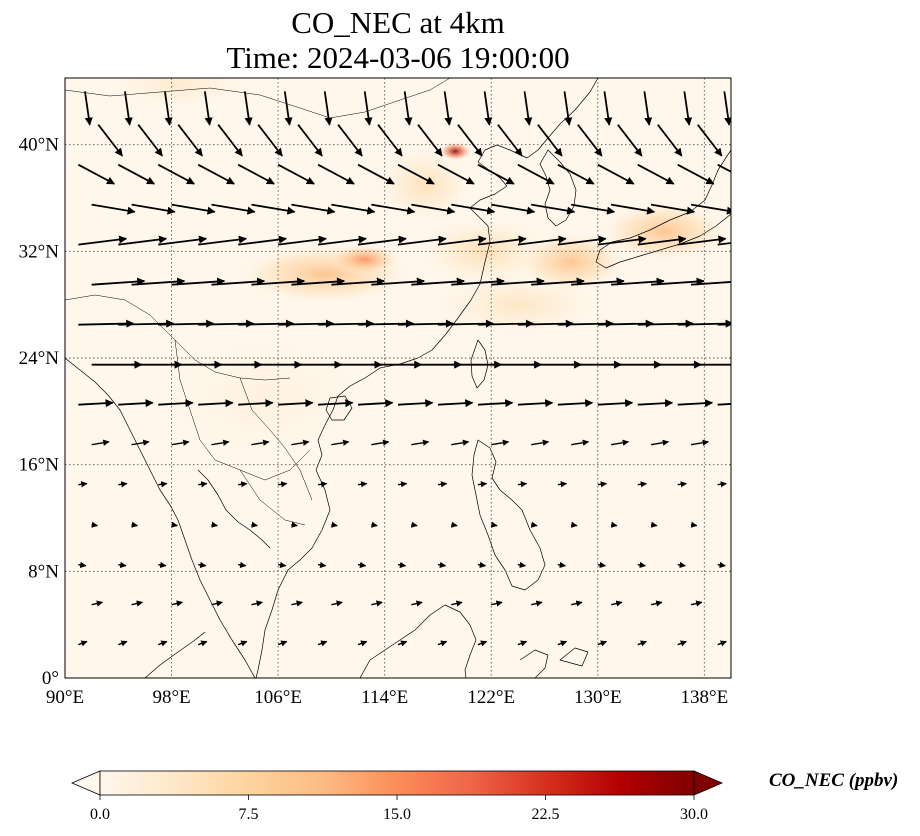  What do you see at coordinates (39, 358) in the screenshot?
I see `lat-tick-label: 24°N` at bounding box center [39, 358].